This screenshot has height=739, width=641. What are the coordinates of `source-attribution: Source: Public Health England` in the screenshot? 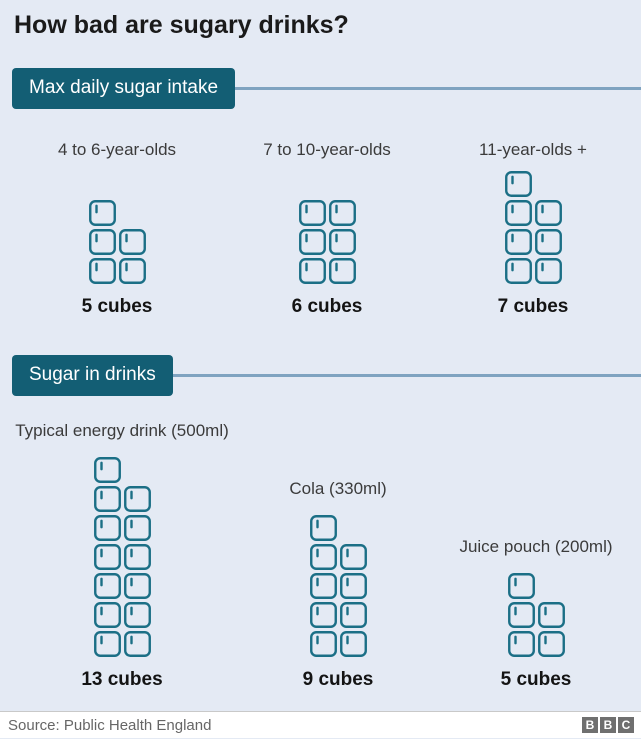 It's located at (110, 725).